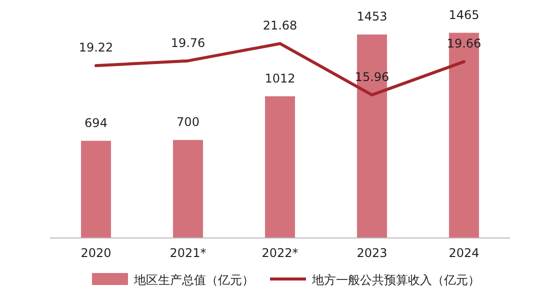 The height and width of the screenshot is (295, 560). Describe the element at coordinates (188, 253) in the screenshot. I see `x-tick-label: 2021*` at that location.